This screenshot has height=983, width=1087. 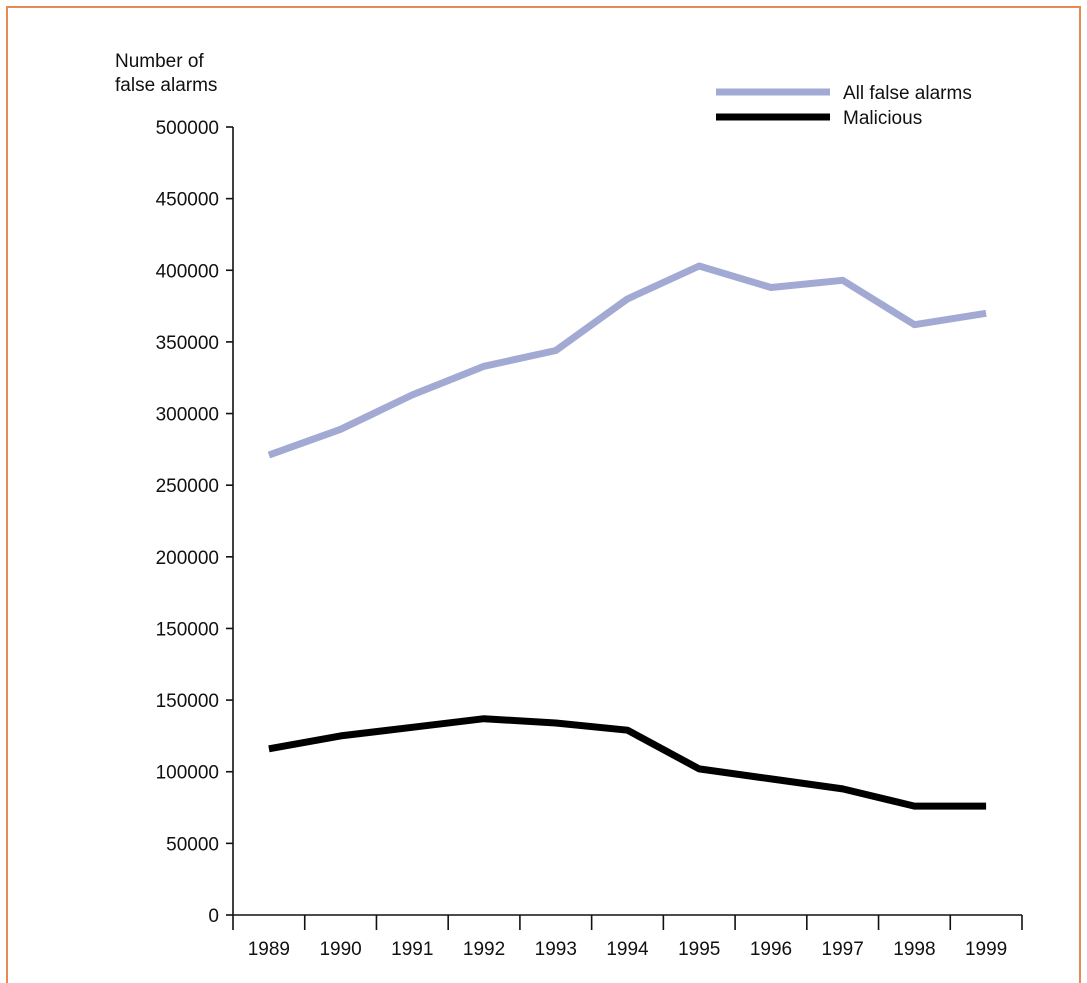 What do you see at coordinates (843, 949) in the screenshot?
I see `x-tick-label: 1997` at bounding box center [843, 949].